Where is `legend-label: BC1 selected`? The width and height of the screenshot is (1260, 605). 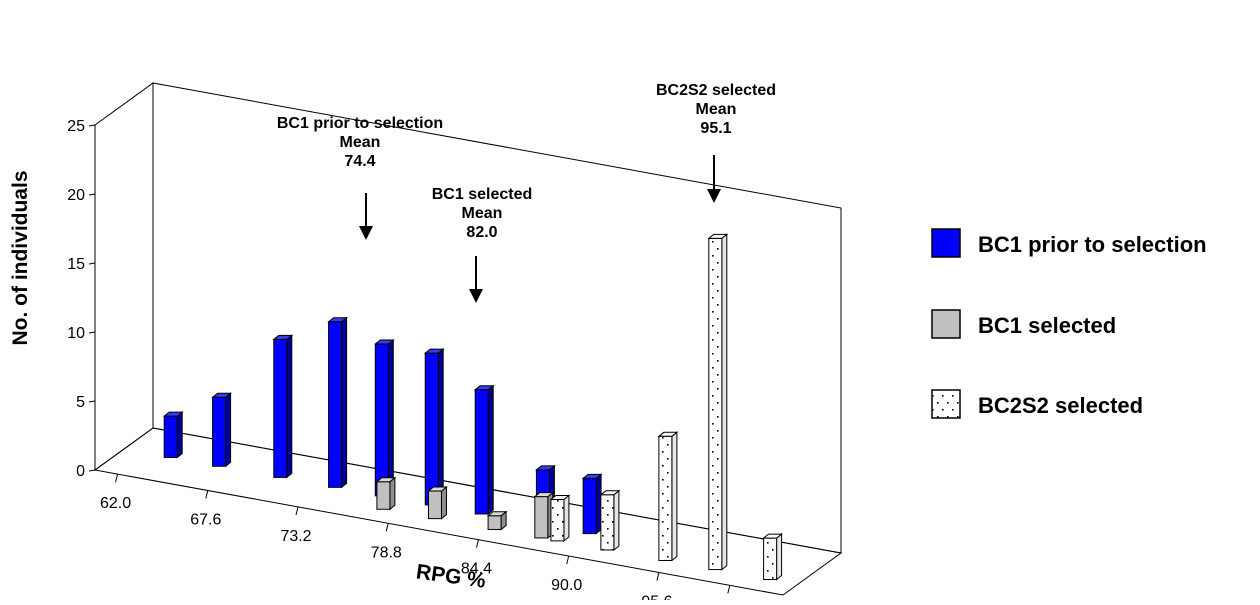 legend-label: BC1 selected is located at coordinates (1047, 325).